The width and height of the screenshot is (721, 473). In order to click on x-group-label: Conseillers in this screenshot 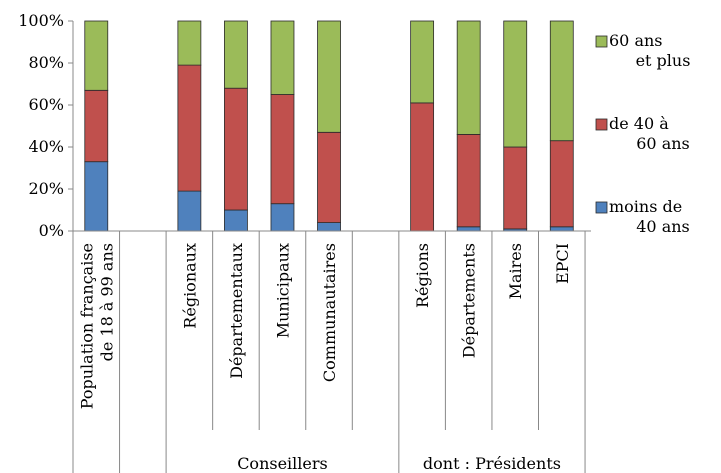, I will do `click(282, 463)`.